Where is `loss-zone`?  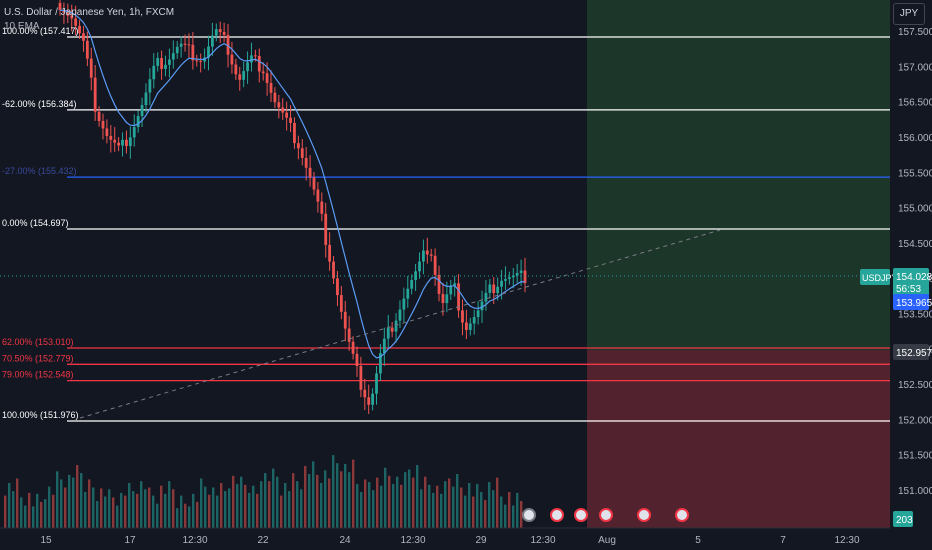
loss-zone is located at coordinates (738, 439).